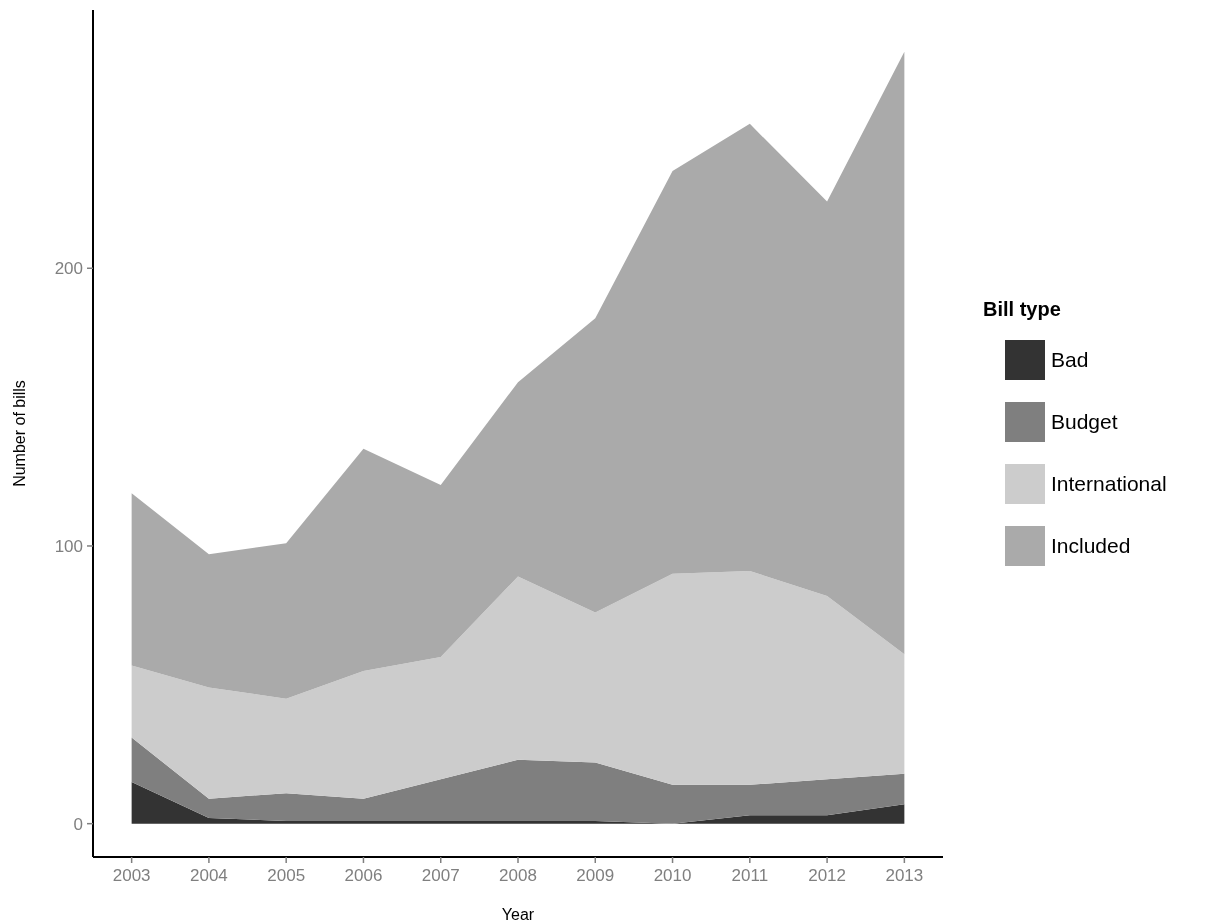 This screenshot has height=924, width=1215. What do you see at coordinates (1084, 422) in the screenshot?
I see `legend-label: Budget` at bounding box center [1084, 422].